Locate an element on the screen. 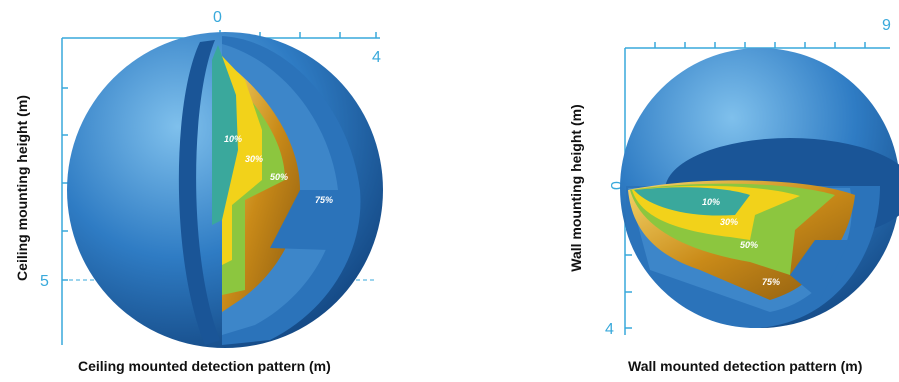 This screenshot has height=382, width=899. ceiling-caption: Ceiling mounted detection pattern (m) is located at coordinates (204, 366).